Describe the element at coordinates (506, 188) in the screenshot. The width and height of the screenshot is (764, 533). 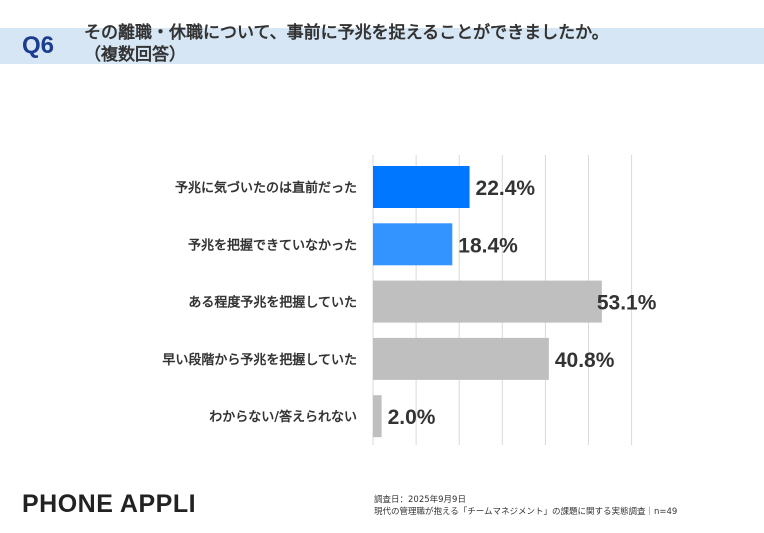
I see `data-label: 22.4%` at that location.